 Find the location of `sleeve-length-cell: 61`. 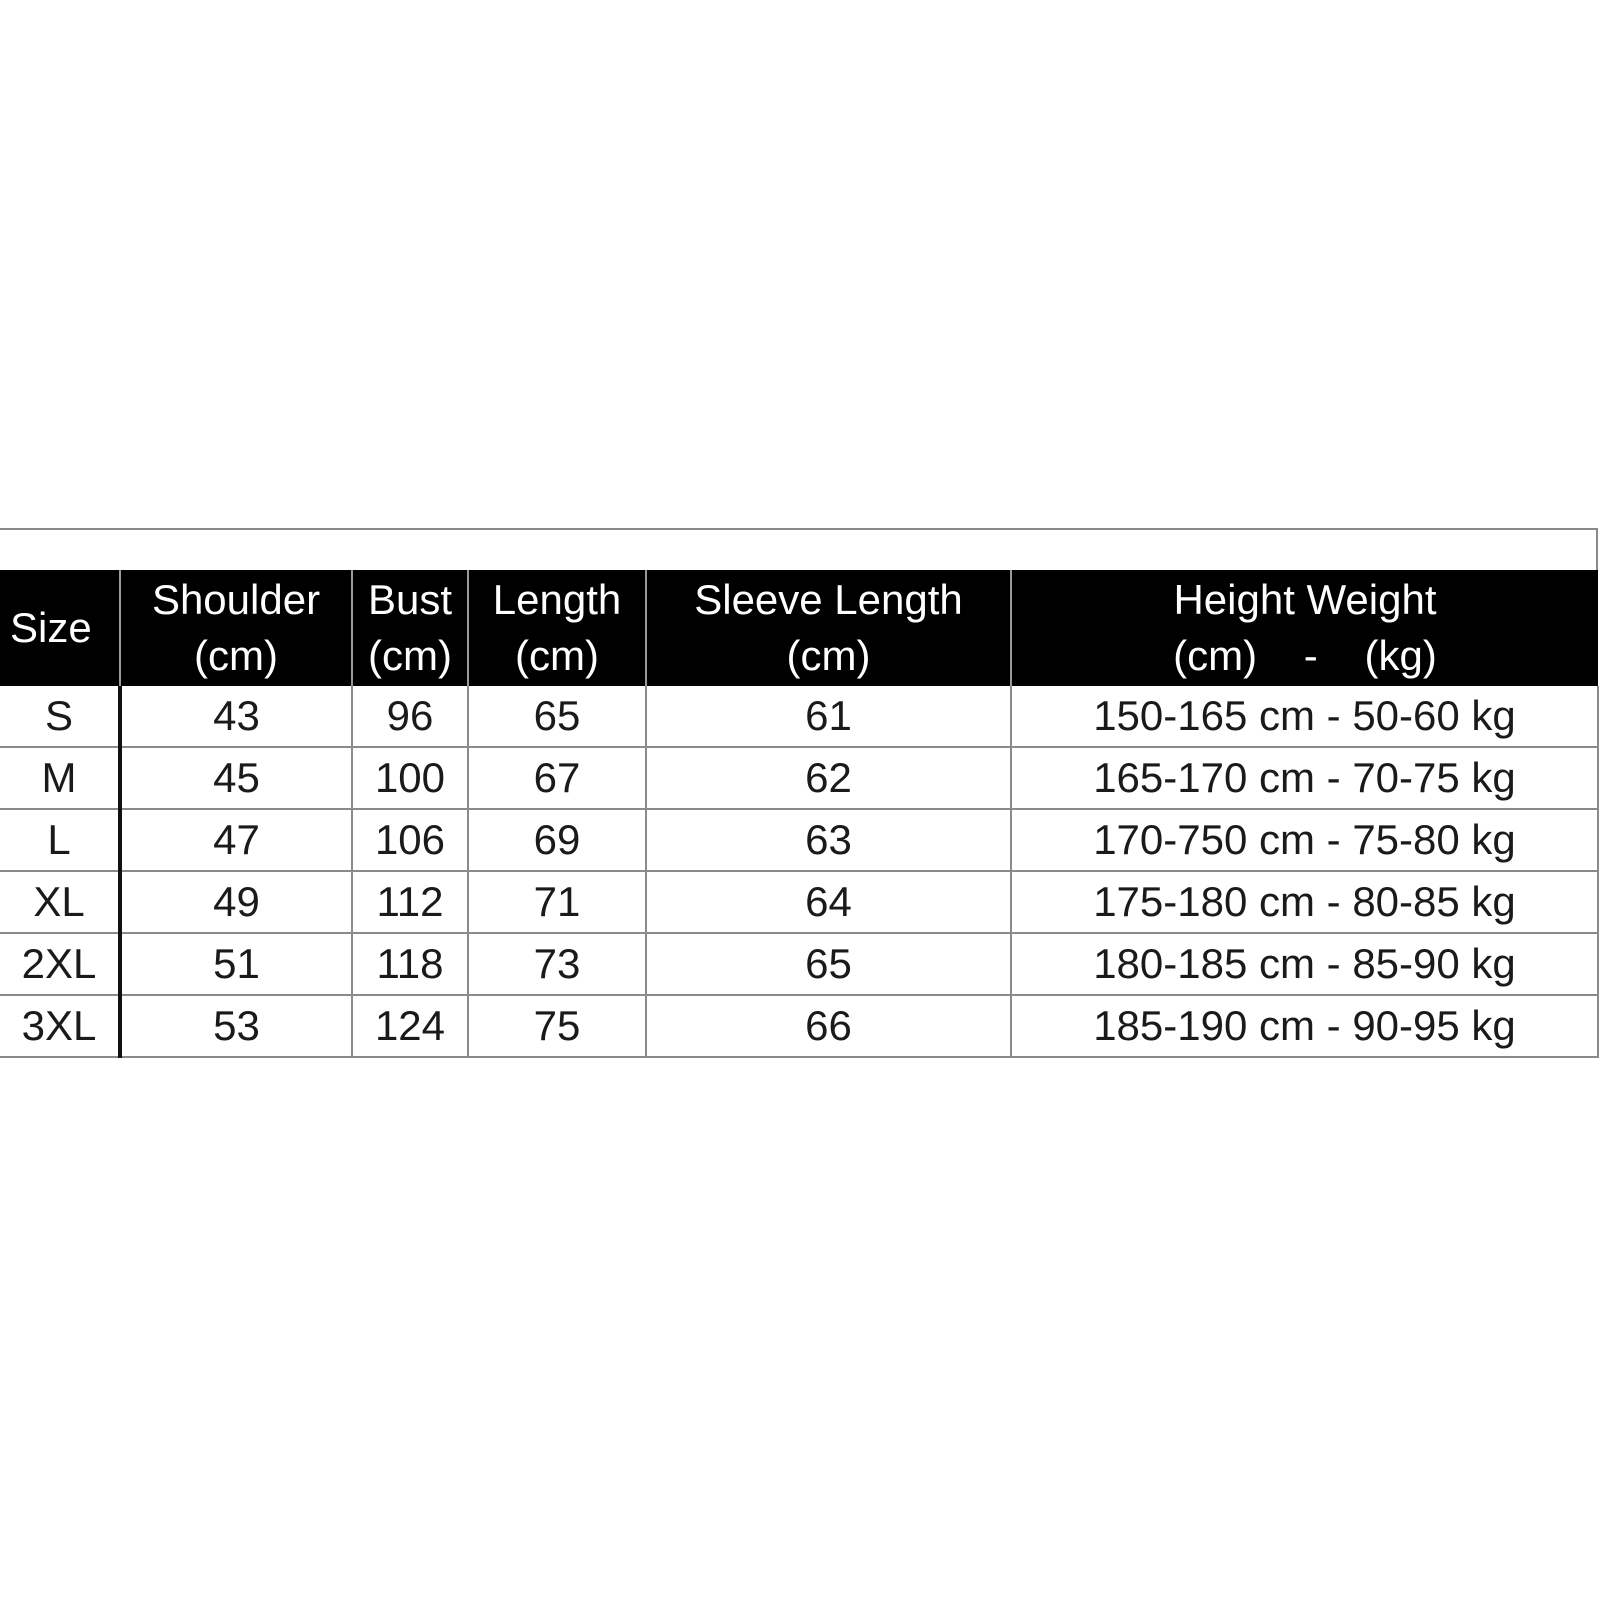

sleeve-length-cell: 61 is located at coordinates (828, 717).